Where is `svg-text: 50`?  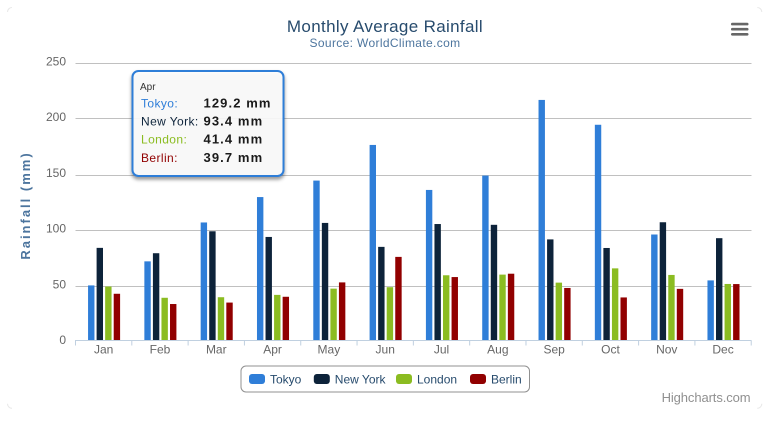
svg-text: 50 is located at coordinates (60, 284).